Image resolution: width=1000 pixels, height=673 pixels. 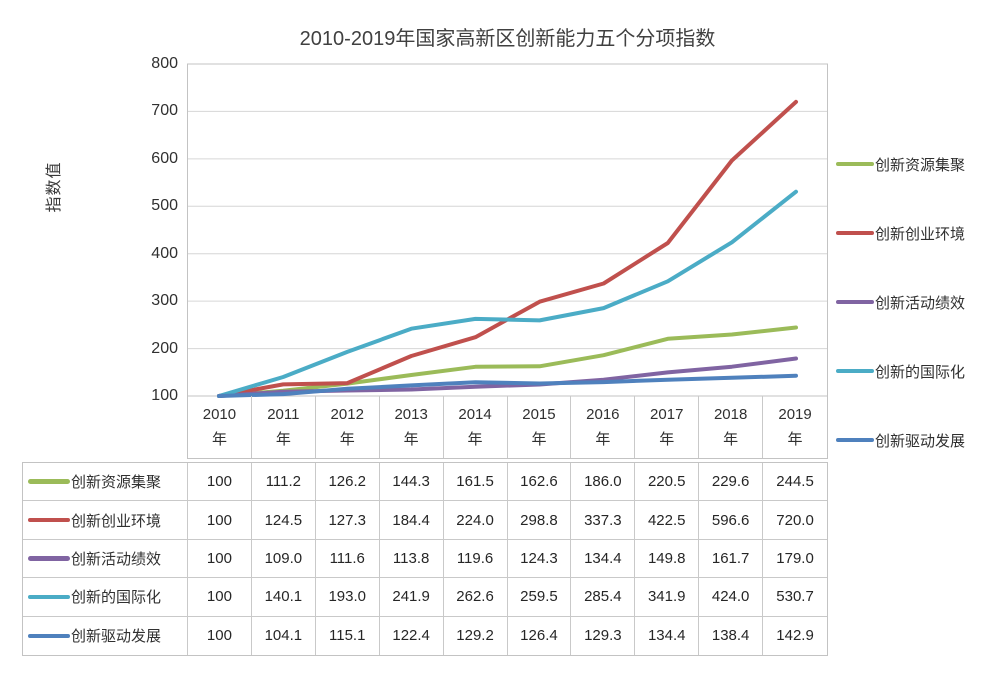 I want to click on table-series-name: 创新活动绩效, so click(x=116, y=559).